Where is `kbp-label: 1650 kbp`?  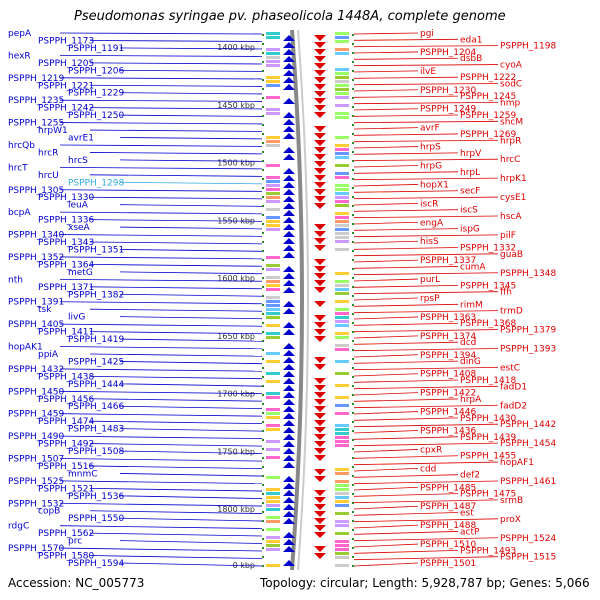
kbp-label: 1650 kbp is located at coordinates (236, 336).